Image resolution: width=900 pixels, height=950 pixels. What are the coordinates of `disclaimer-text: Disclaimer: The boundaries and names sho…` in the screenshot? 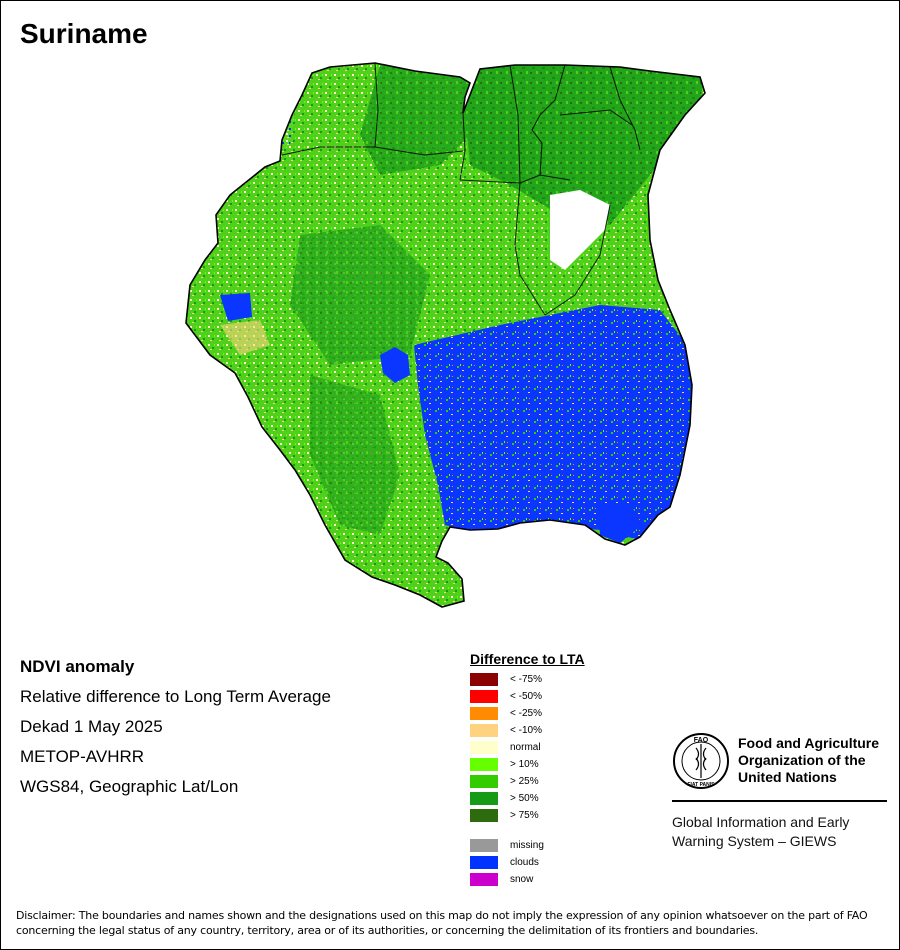 It's located at (442, 923).